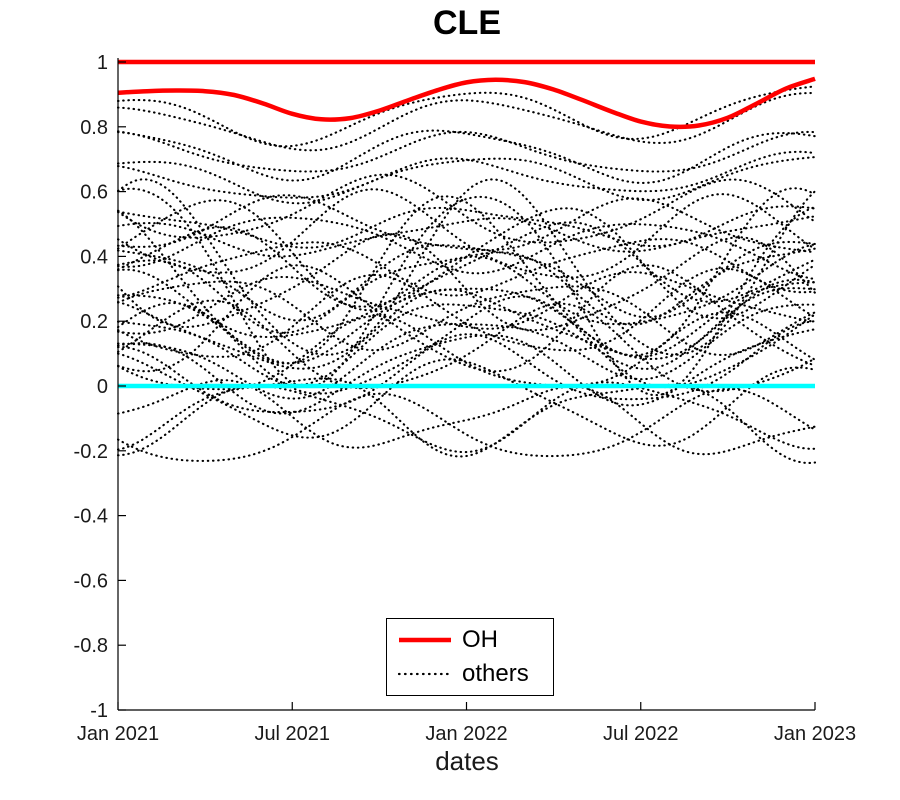 The image size is (900, 800). What do you see at coordinates (94, 322) in the screenshot?
I see `y-tick-label: 0.2` at bounding box center [94, 322].